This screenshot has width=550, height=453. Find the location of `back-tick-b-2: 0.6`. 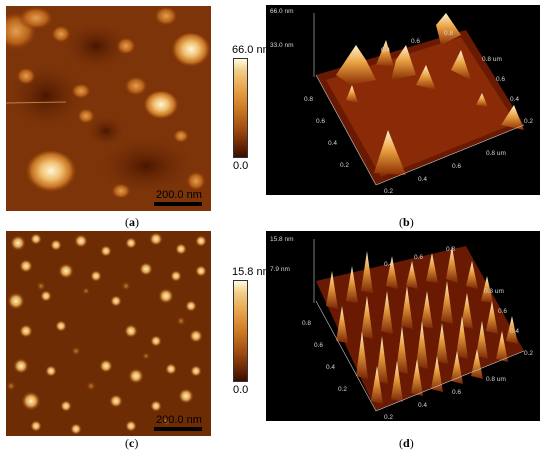

back-tick-b-2: 0.6 is located at coordinates (415, 41).